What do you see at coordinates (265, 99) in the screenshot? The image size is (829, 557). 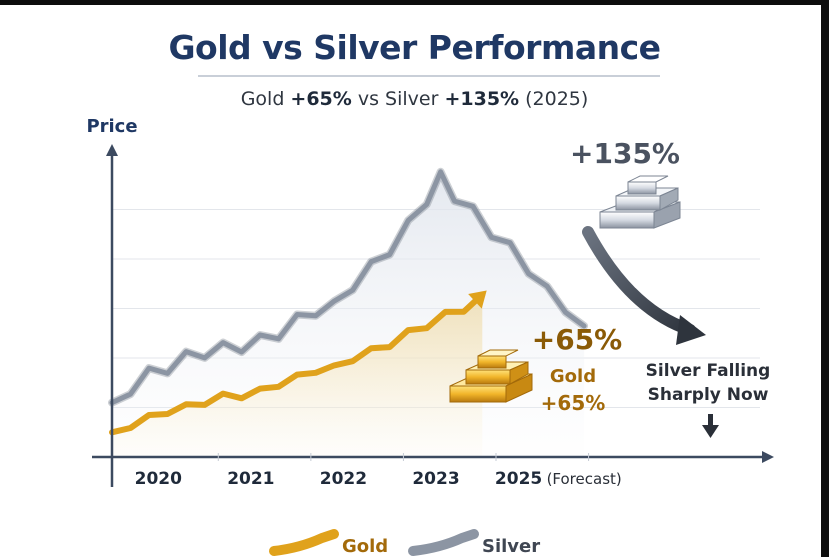 I see `subtitle-prefix: Gold` at bounding box center [265, 99].